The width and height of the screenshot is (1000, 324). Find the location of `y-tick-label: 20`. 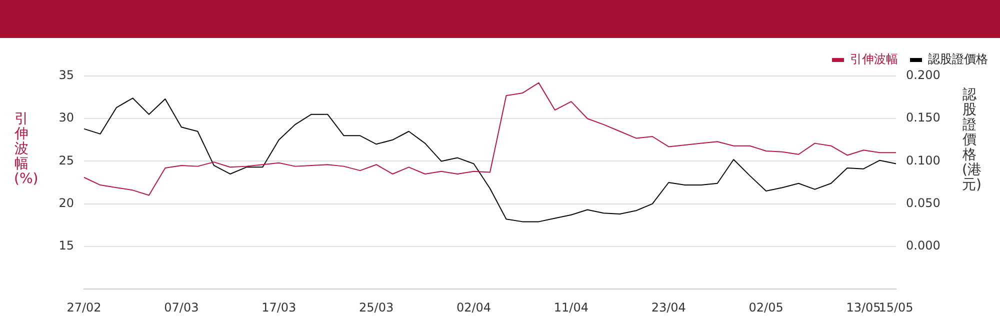

y-tick-label: 20 is located at coordinates (66, 203).